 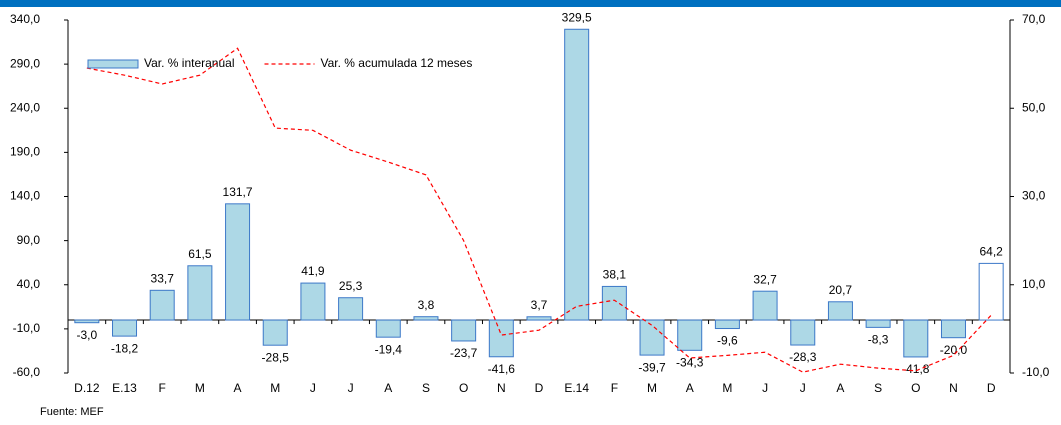 What do you see at coordinates (25, 19) in the screenshot?
I see `y-tick-label: 340,0` at bounding box center [25, 19].